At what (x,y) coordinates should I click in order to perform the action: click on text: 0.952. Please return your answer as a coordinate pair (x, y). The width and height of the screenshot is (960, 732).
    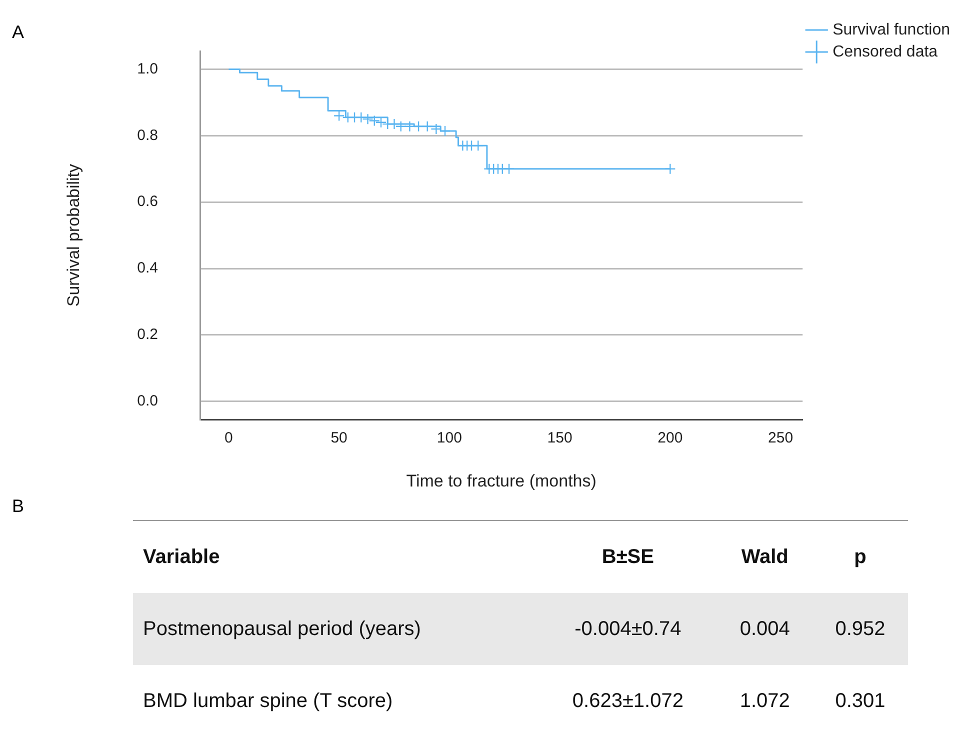
    Looking at the image, I should click on (860, 629).